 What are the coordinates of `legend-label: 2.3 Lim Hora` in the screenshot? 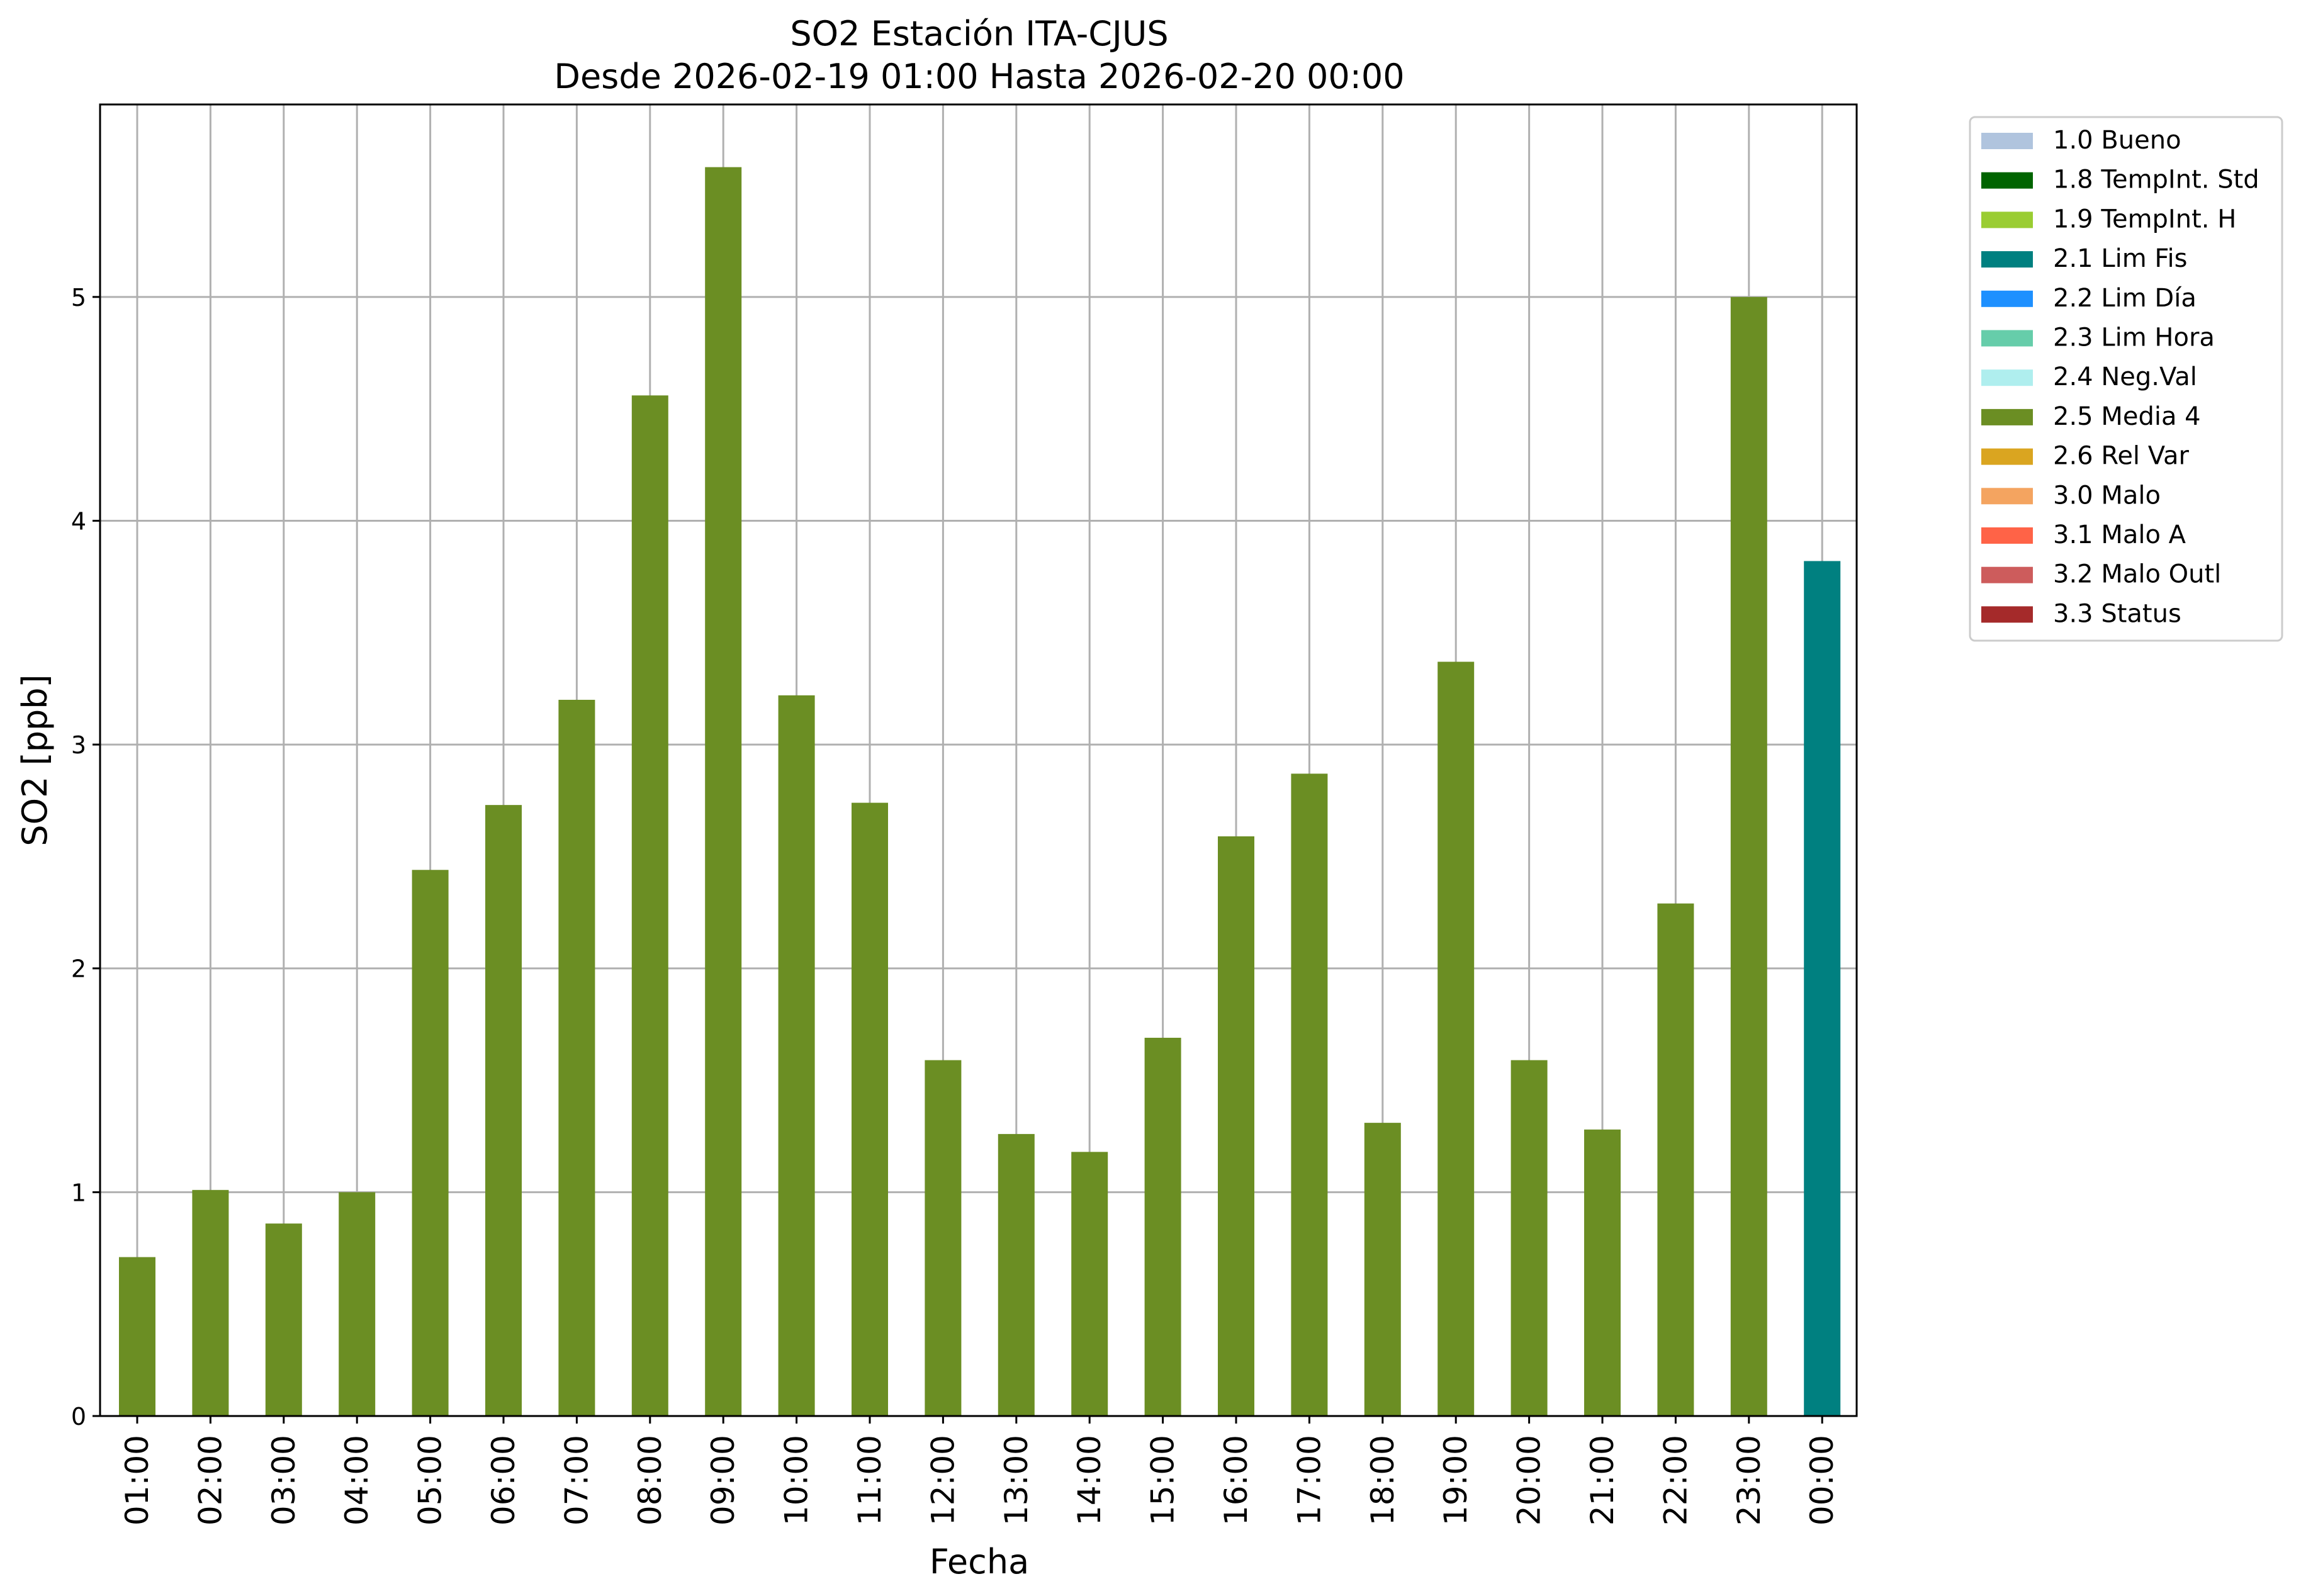 It's located at (2134, 337).